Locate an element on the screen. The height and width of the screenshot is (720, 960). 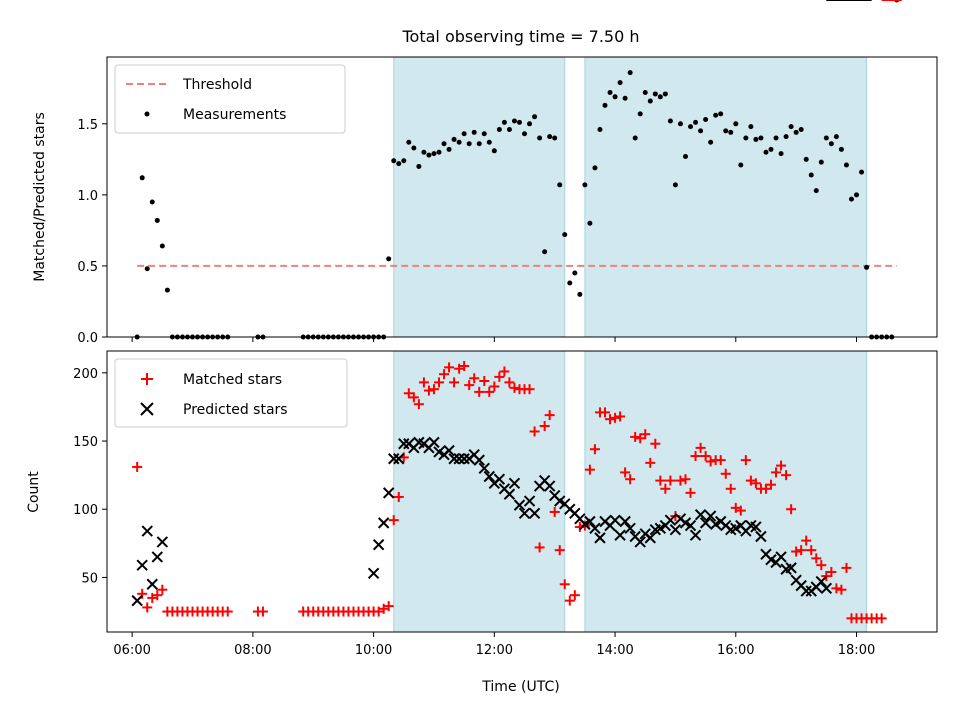
x-tick-label: 12:00 is located at coordinates (494, 650).